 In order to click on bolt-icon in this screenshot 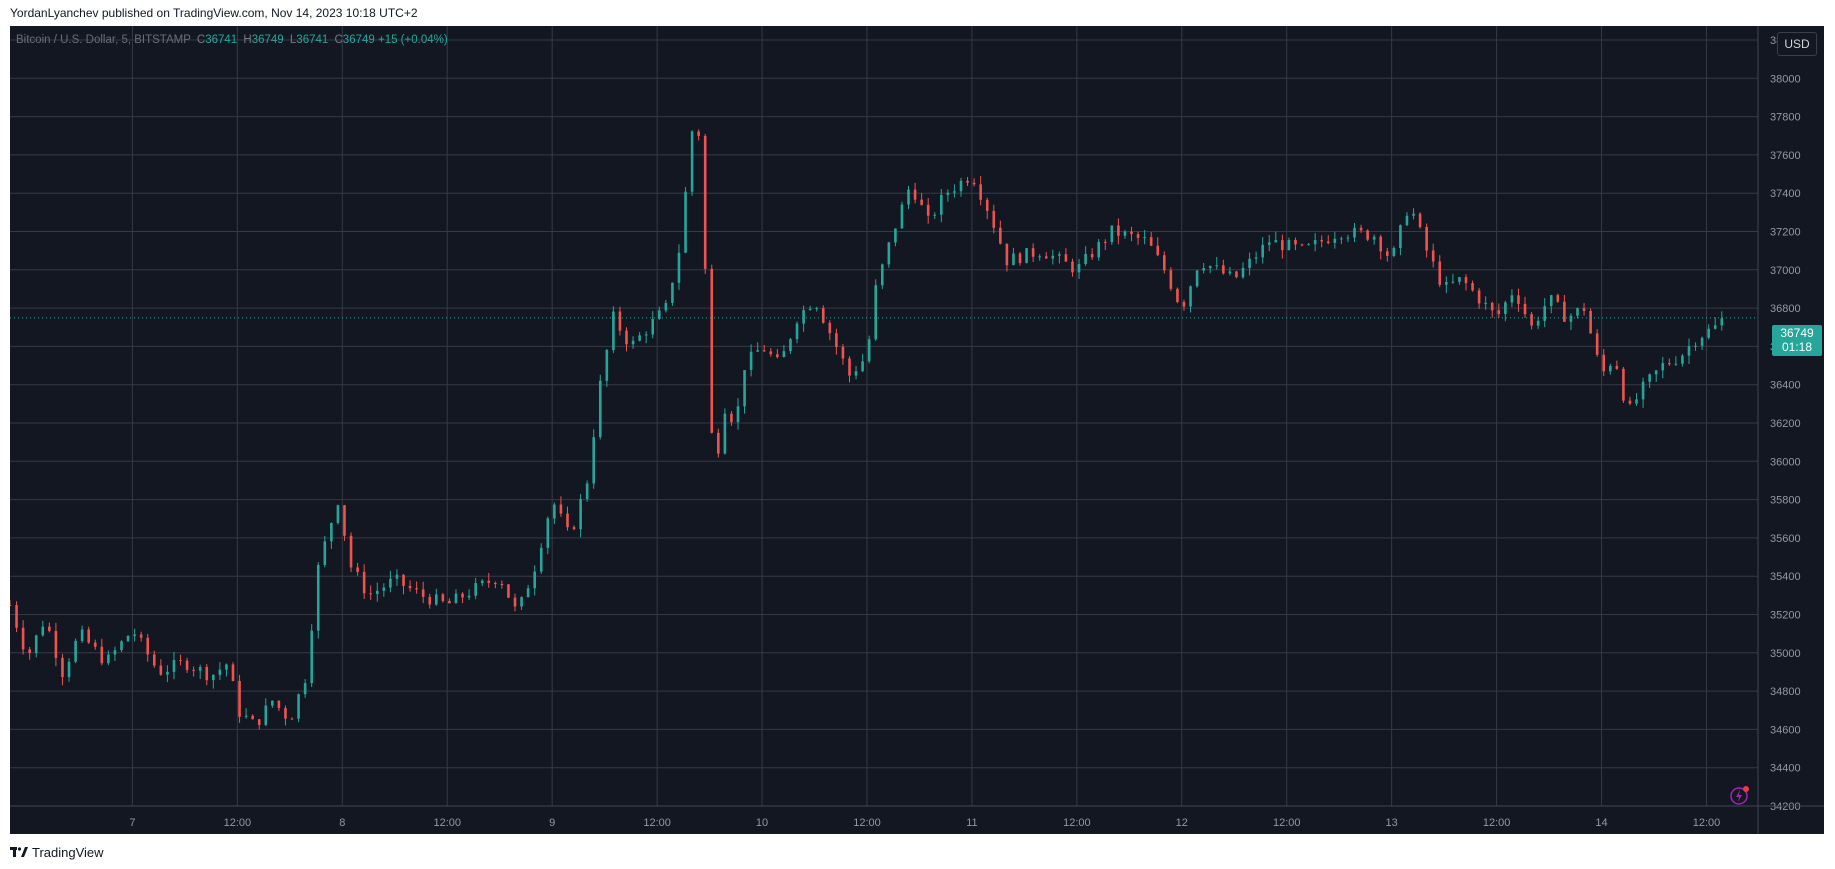, I will do `click(1740, 795)`.